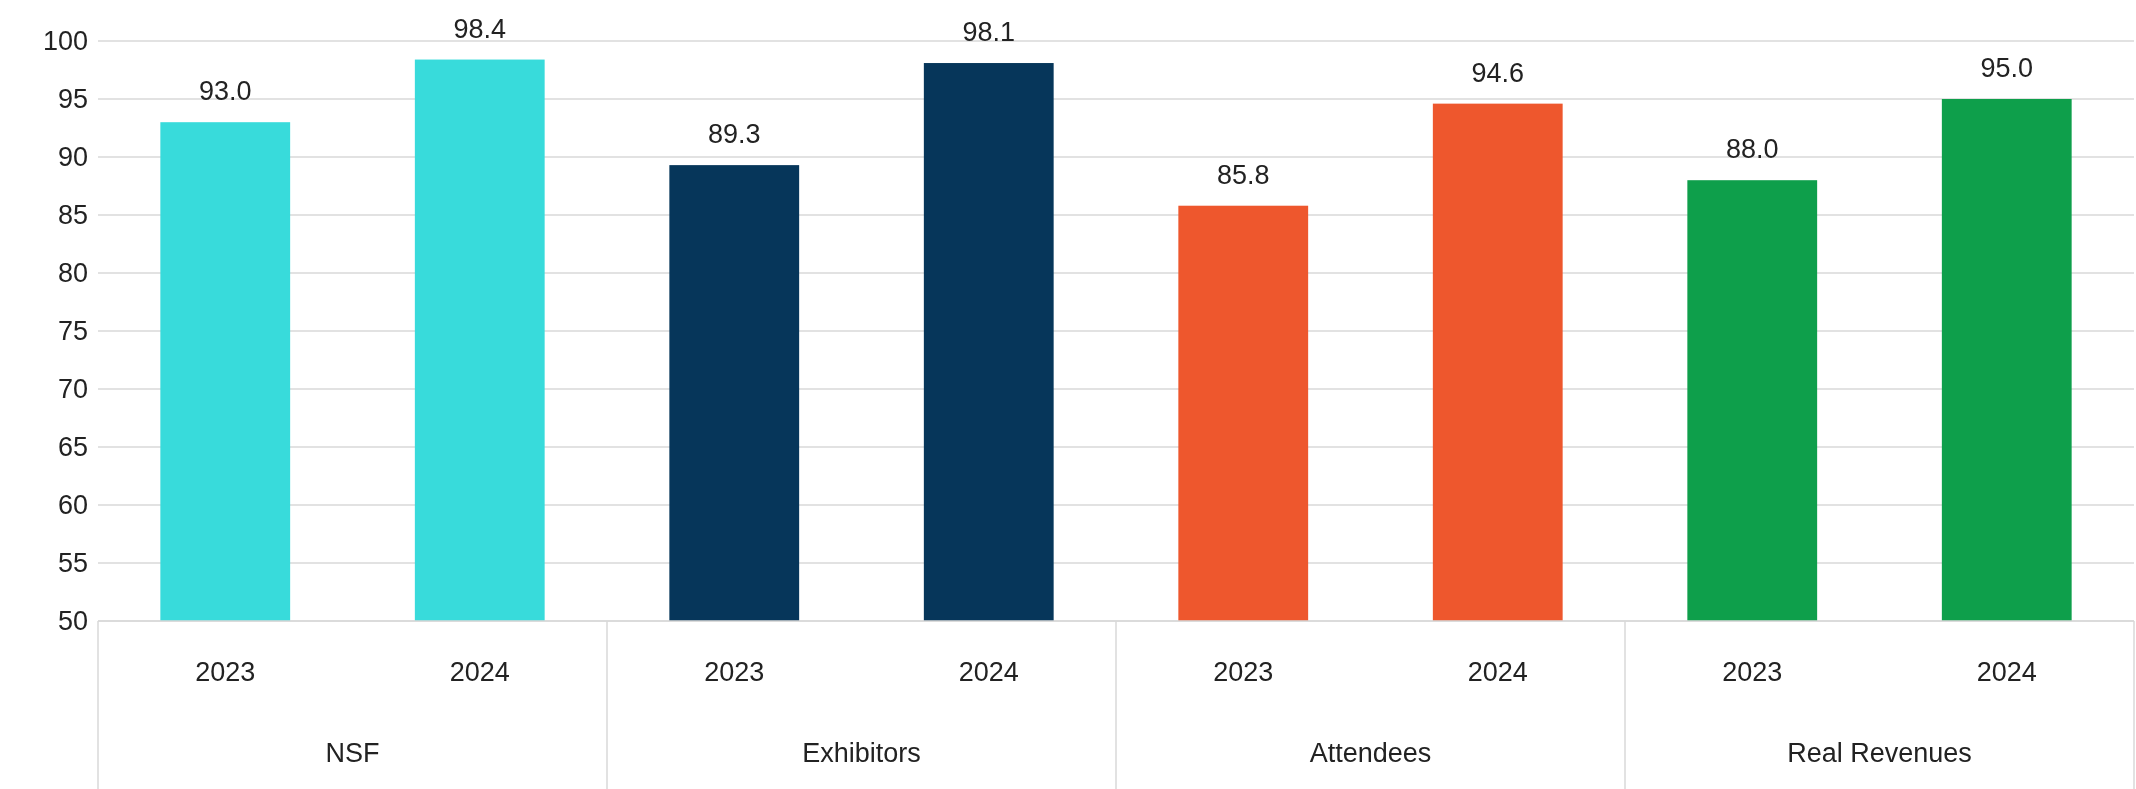  I want to click on y-tick-label: 60, so click(72, 505).